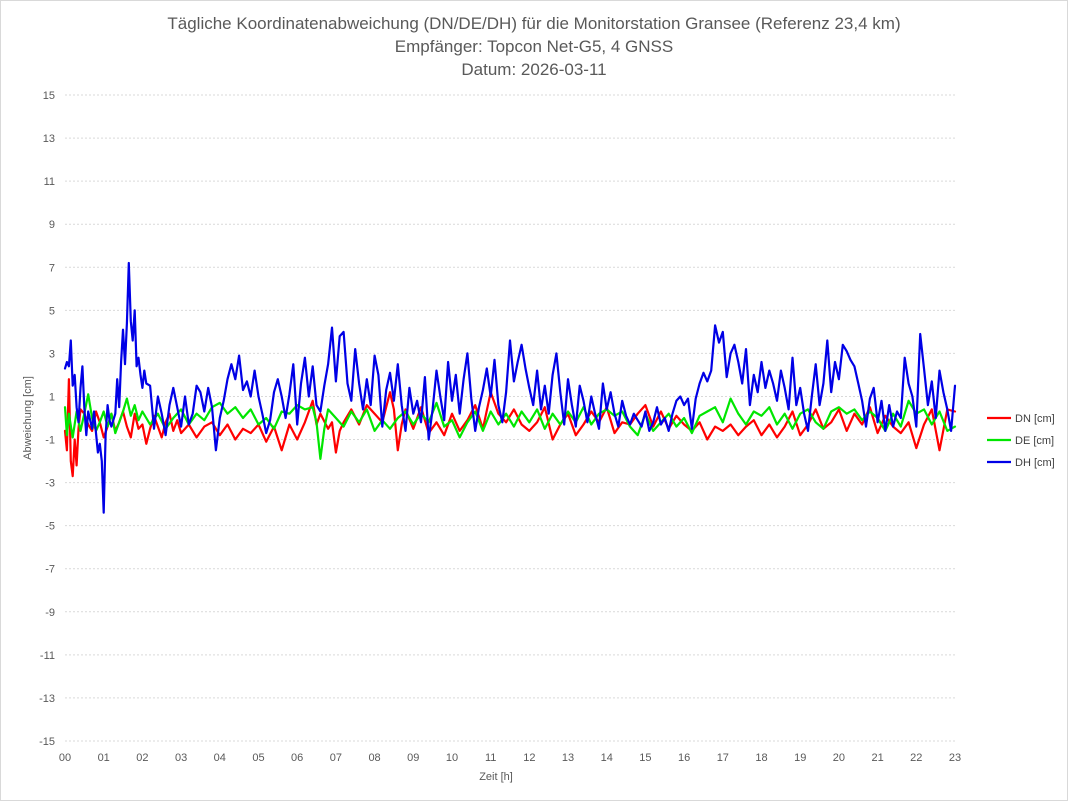 The height and width of the screenshot is (801, 1068). What do you see at coordinates (50, 613) in the screenshot?
I see `y-tick-label: -9` at bounding box center [50, 613].